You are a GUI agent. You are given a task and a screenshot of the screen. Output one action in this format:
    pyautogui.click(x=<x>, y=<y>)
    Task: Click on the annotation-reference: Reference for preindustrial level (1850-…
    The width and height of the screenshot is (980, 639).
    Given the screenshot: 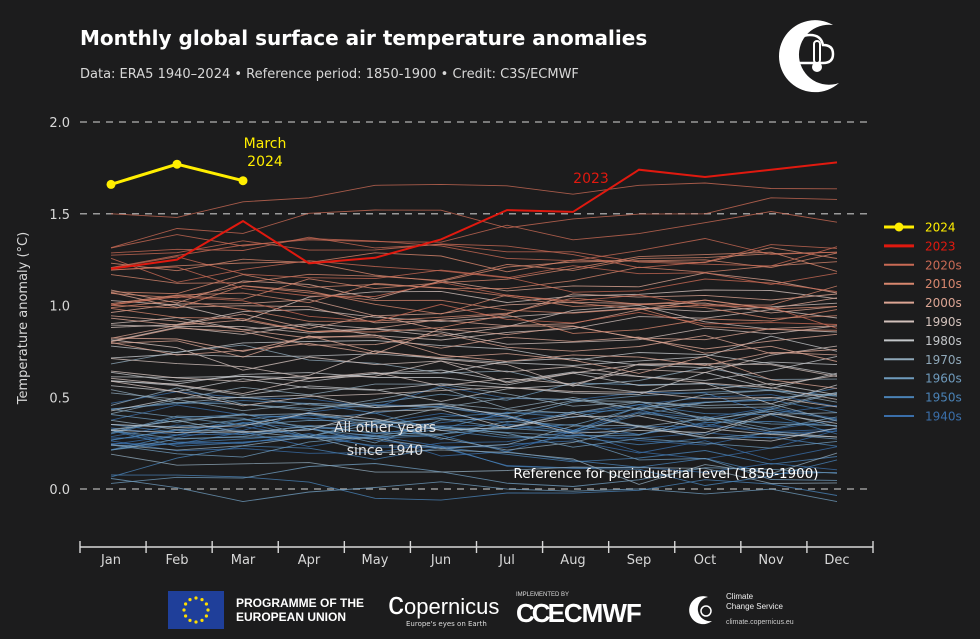 What is the action you would take?
    pyautogui.click(x=665, y=474)
    